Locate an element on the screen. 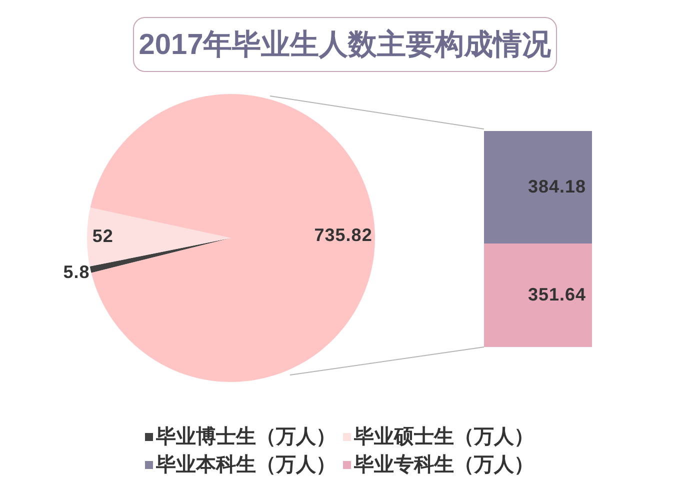 Image resolution: width=680 pixels, height=480 pixels. legend-label: 毕业博士生（万人） is located at coordinates (246, 437).